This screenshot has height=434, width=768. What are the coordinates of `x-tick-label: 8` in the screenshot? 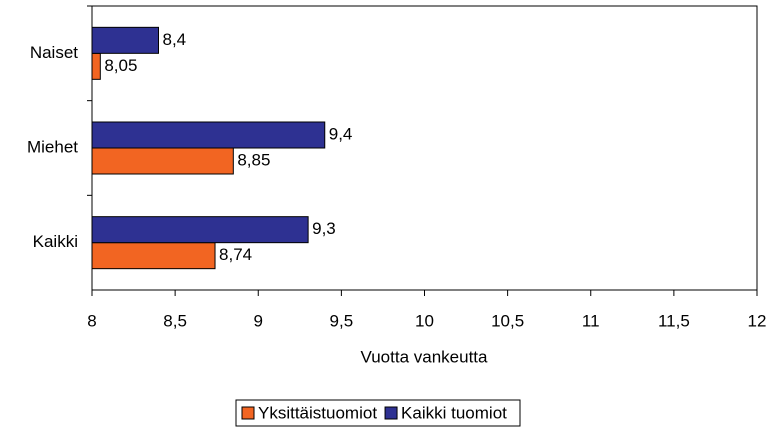 It's located at (91, 320).